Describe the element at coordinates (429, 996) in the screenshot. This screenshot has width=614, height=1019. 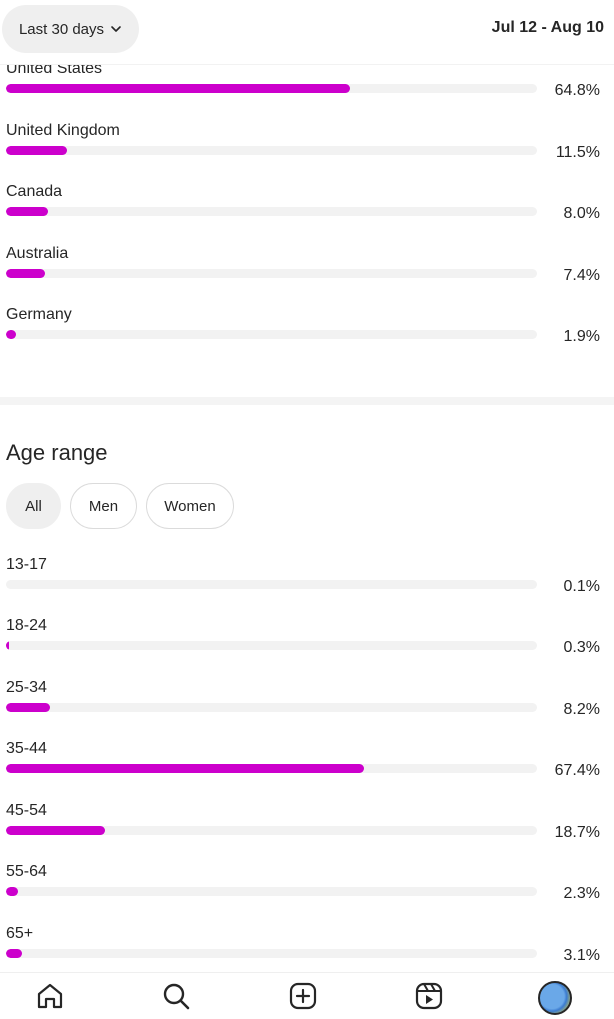
I see `reels-icon` at that location.